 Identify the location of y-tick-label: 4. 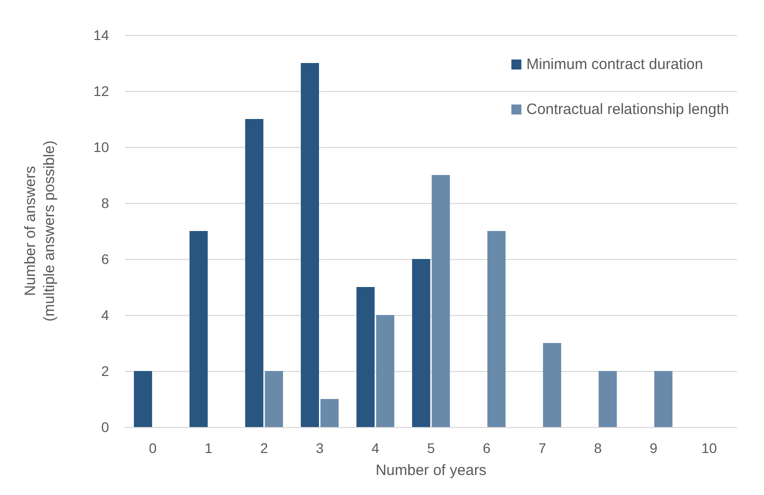
(105, 315).